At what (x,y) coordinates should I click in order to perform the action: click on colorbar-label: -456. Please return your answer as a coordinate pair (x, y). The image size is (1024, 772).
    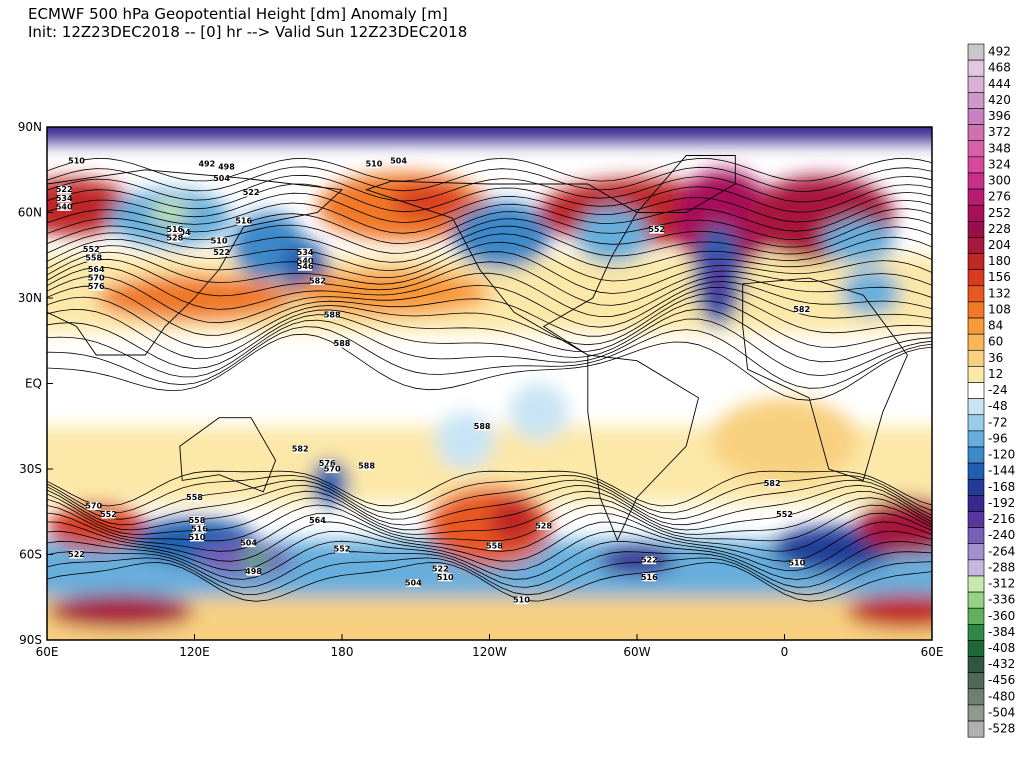
    Looking at the image, I should click on (1001, 680).